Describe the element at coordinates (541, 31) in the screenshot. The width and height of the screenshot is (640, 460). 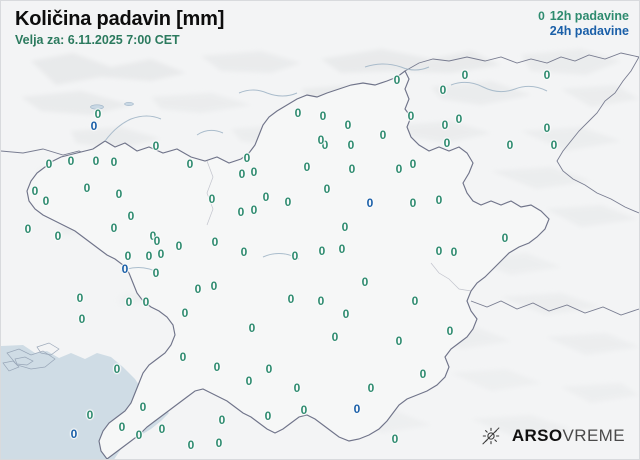
I see `legend-swatch-24h: 0` at that location.